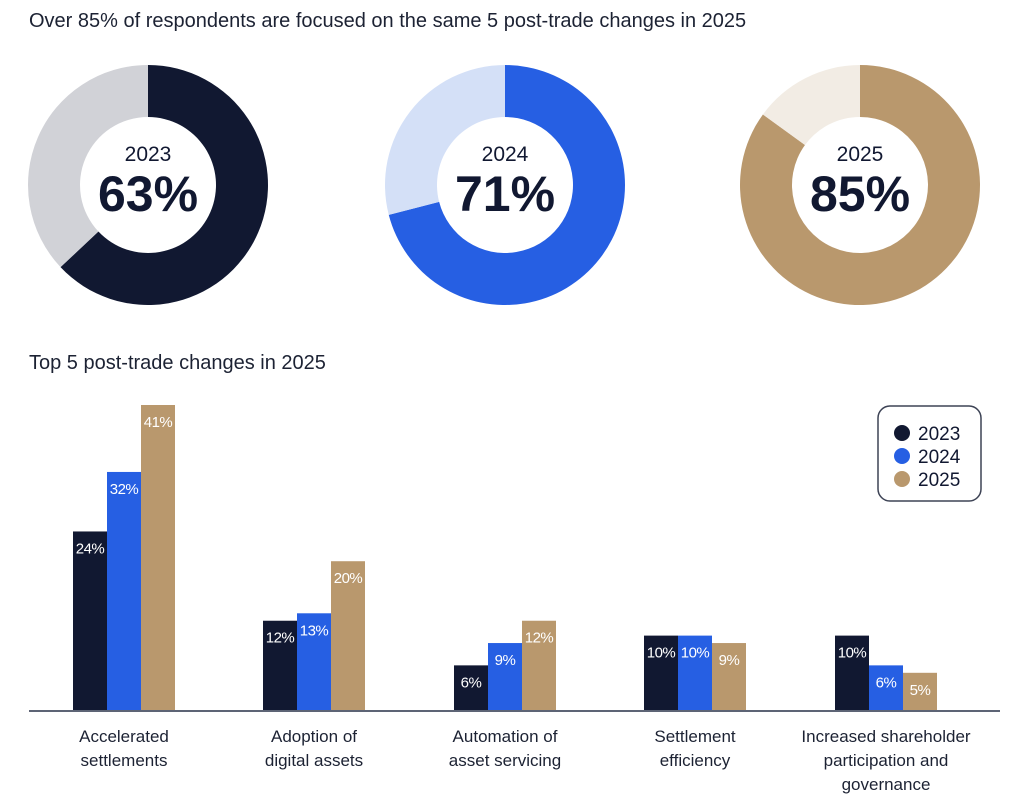 This screenshot has width=1024, height=805. I want to click on bar-data-label: 5%, so click(920, 690).